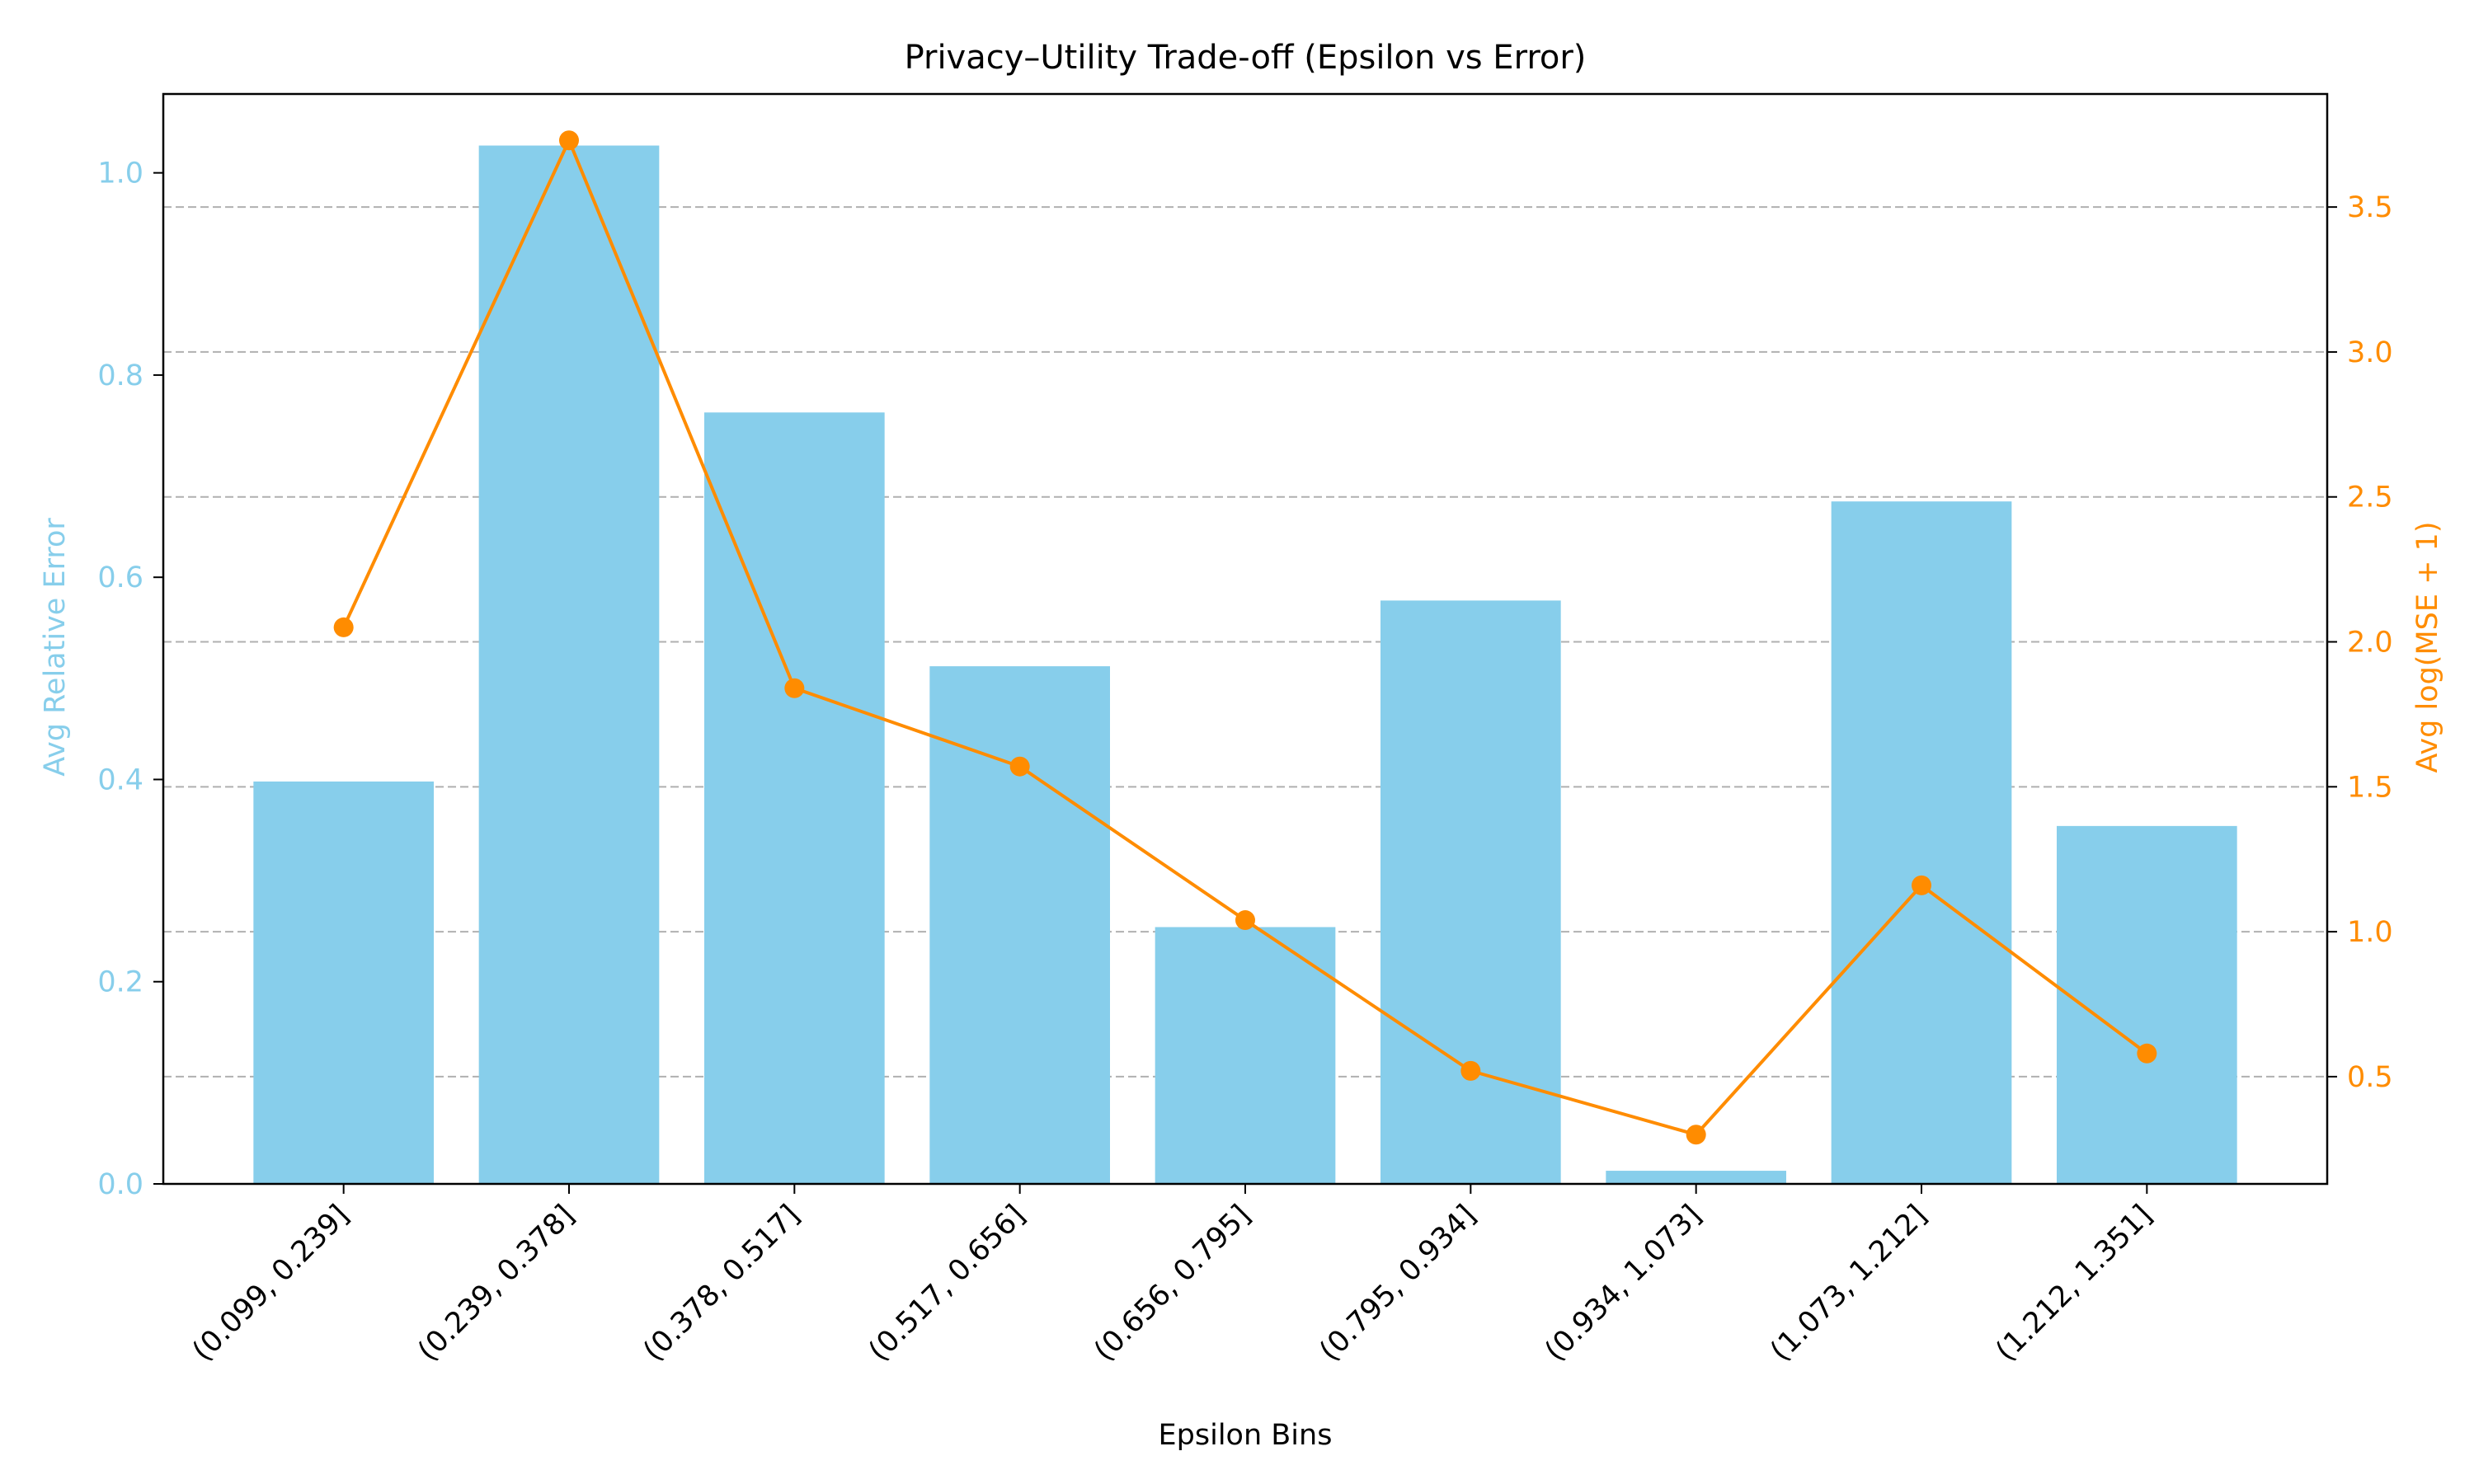 Image resolution: width=2474 pixels, height=1484 pixels. I want to click on right-tick-label: 0.5, so click(2370, 1077).